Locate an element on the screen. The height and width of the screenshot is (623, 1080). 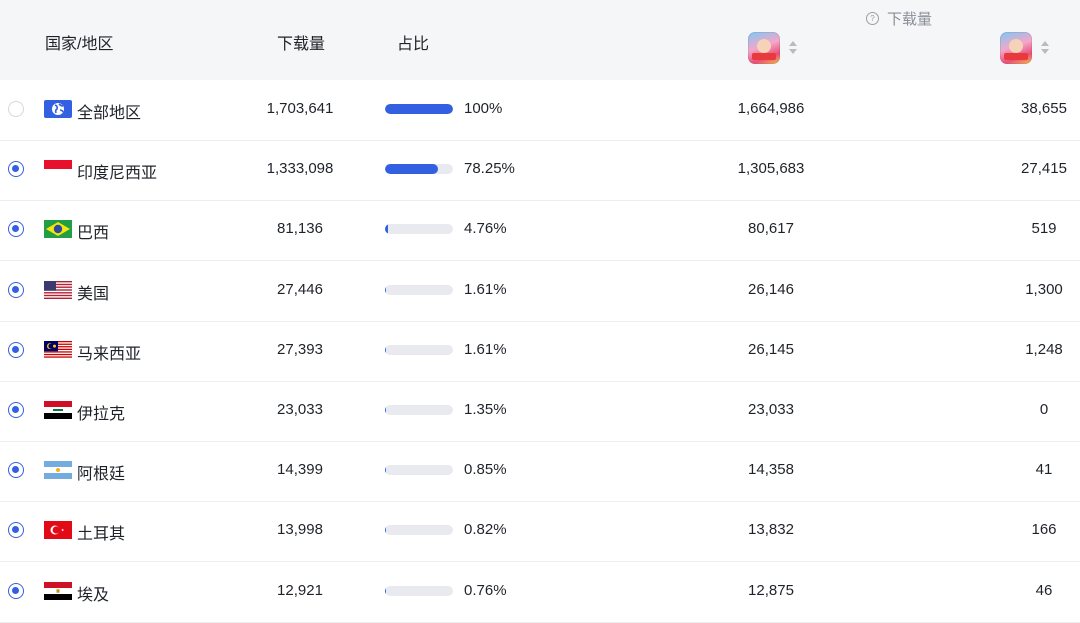
share-value: 78.25% is located at coordinates (489, 169).